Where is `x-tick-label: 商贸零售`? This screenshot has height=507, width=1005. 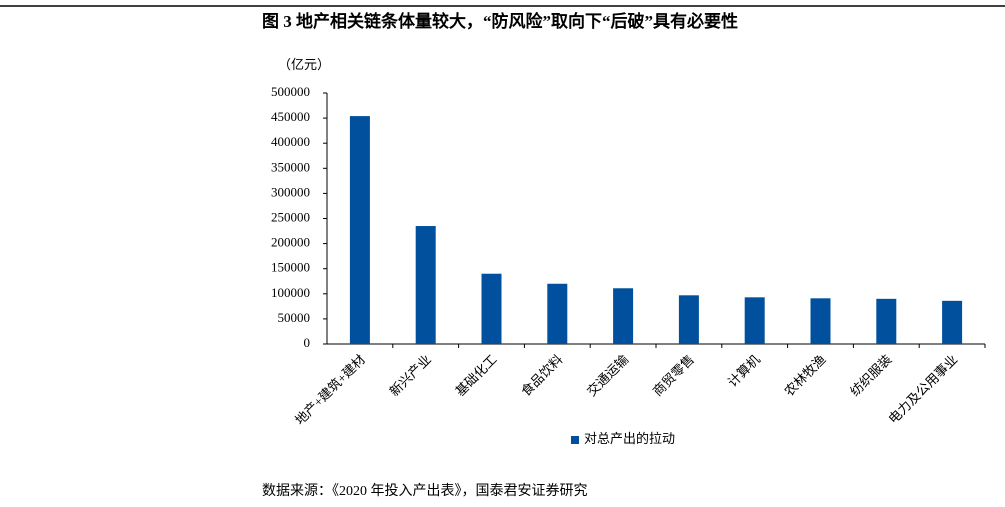
x-tick-label: 商贸零售 is located at coordinates (673, 375).